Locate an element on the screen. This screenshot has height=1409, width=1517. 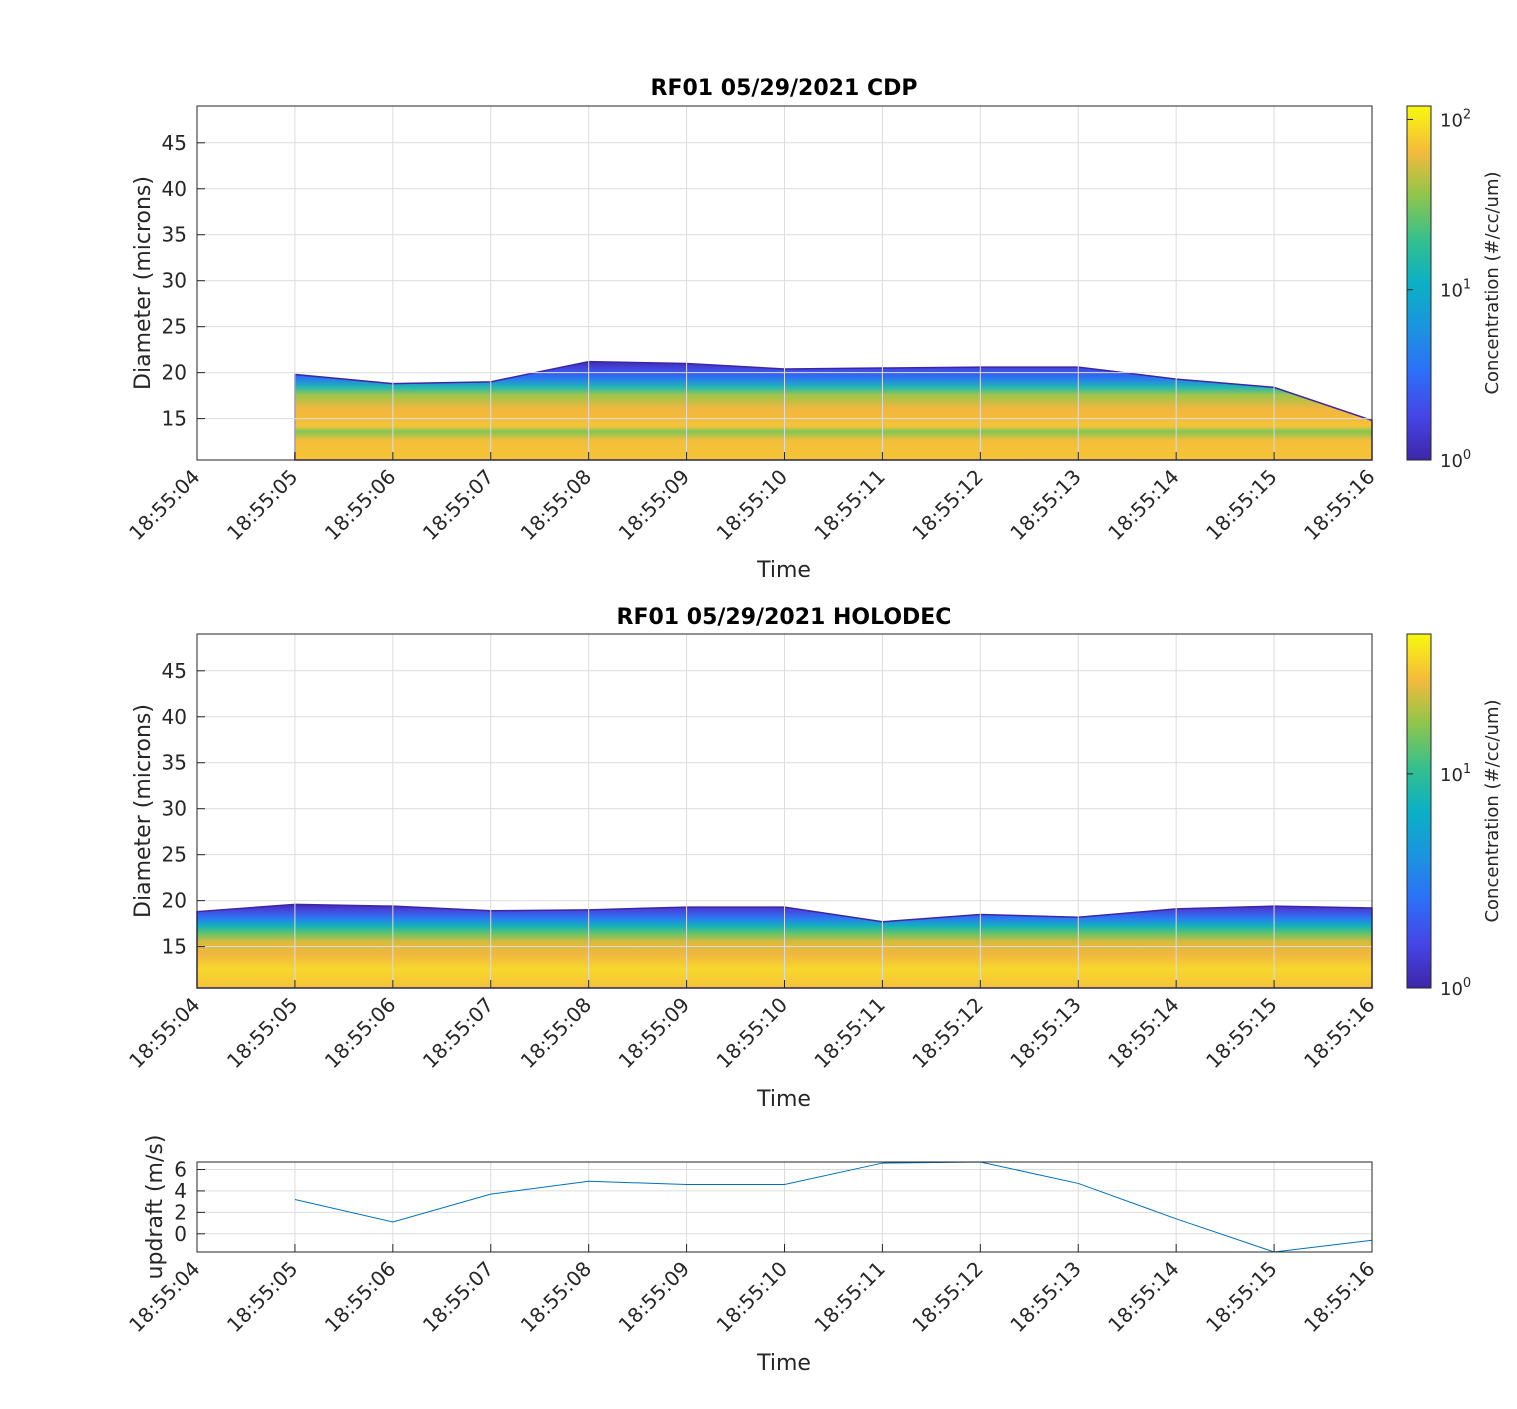
y-tick-label: 4 is located at coordinates (180, 1191).